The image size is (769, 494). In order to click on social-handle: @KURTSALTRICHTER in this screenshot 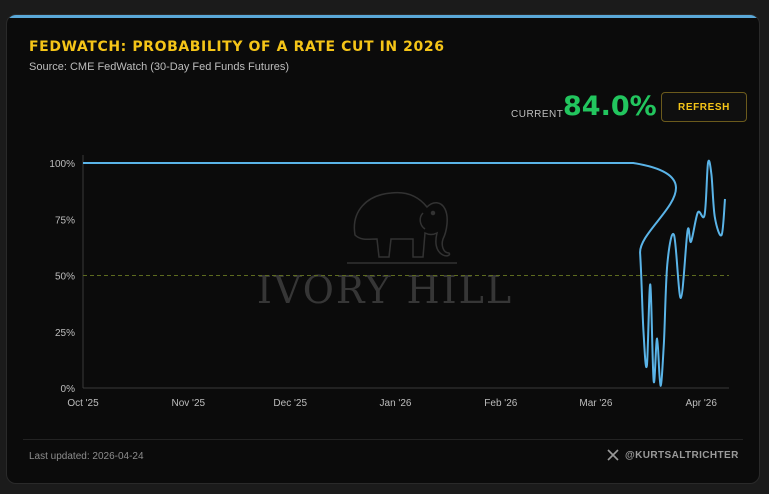, I will do `click(682, 455)`.